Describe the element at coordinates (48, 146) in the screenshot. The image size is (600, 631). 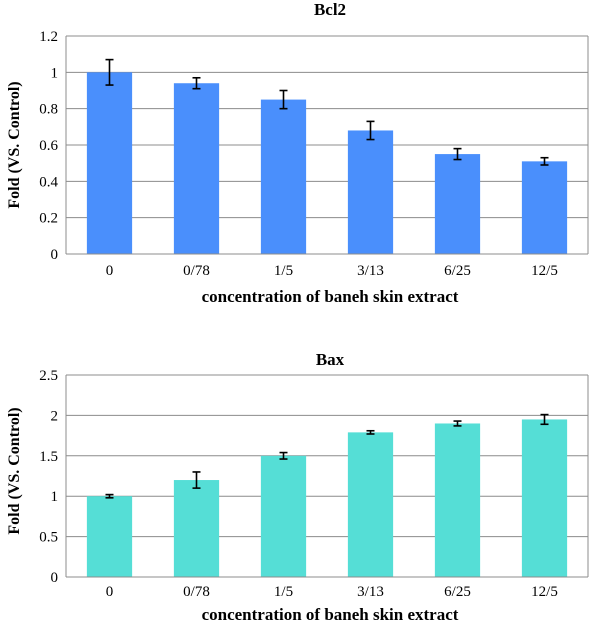
I see `y-tick-label: 0.6` at that location.